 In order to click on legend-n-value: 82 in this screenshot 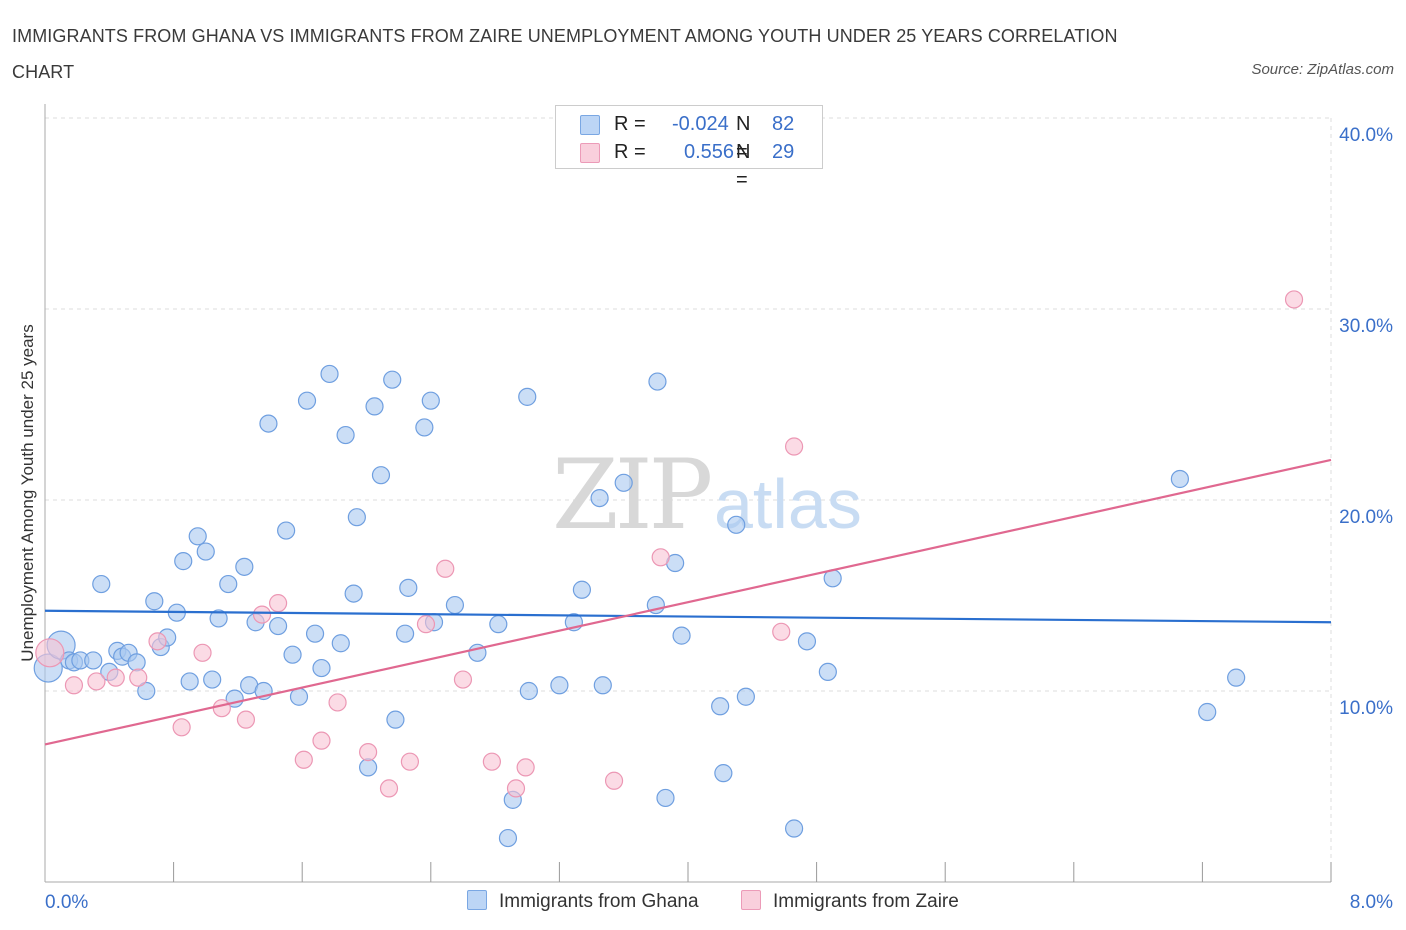, I will do `click(783, 124)`.